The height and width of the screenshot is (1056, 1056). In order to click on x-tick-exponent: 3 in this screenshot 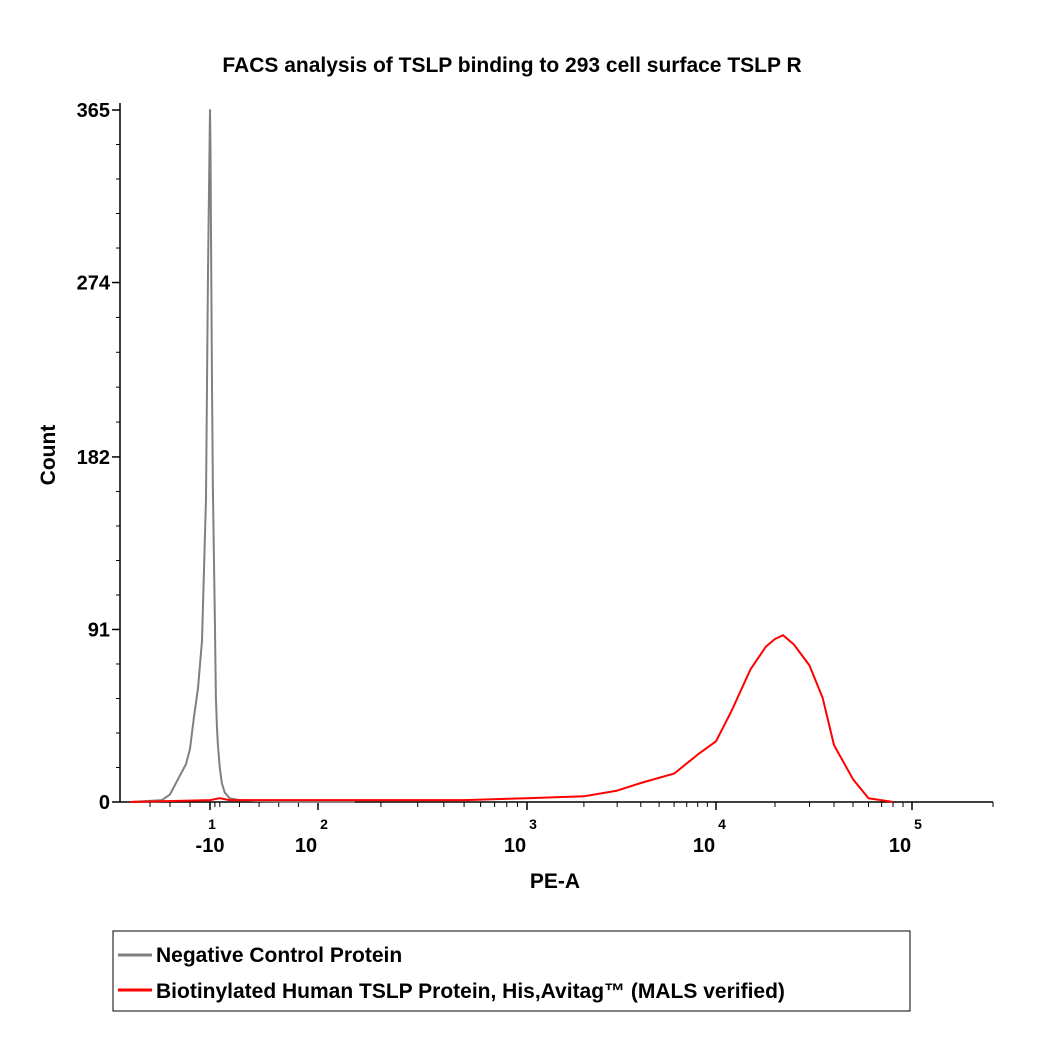, I will do `click(533, 824)`.